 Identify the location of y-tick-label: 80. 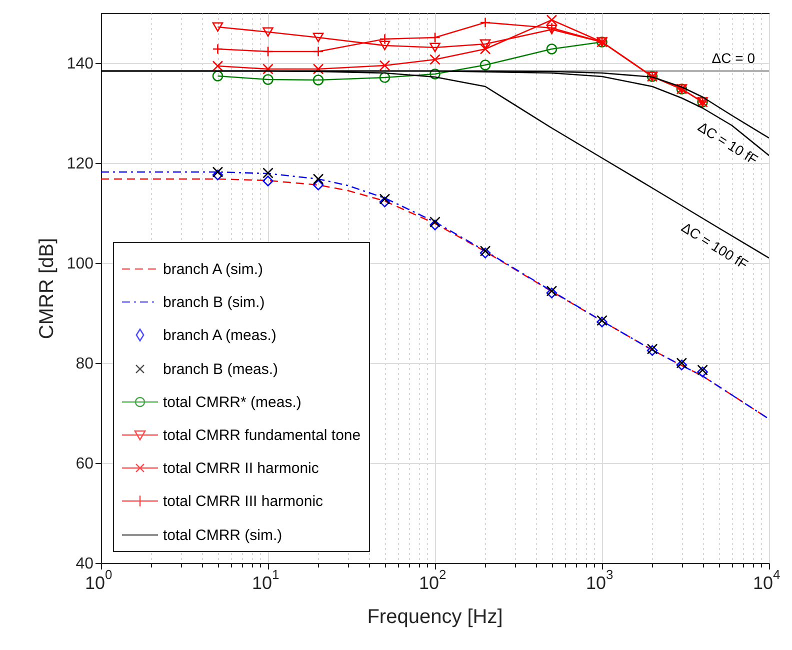
(85, 364).